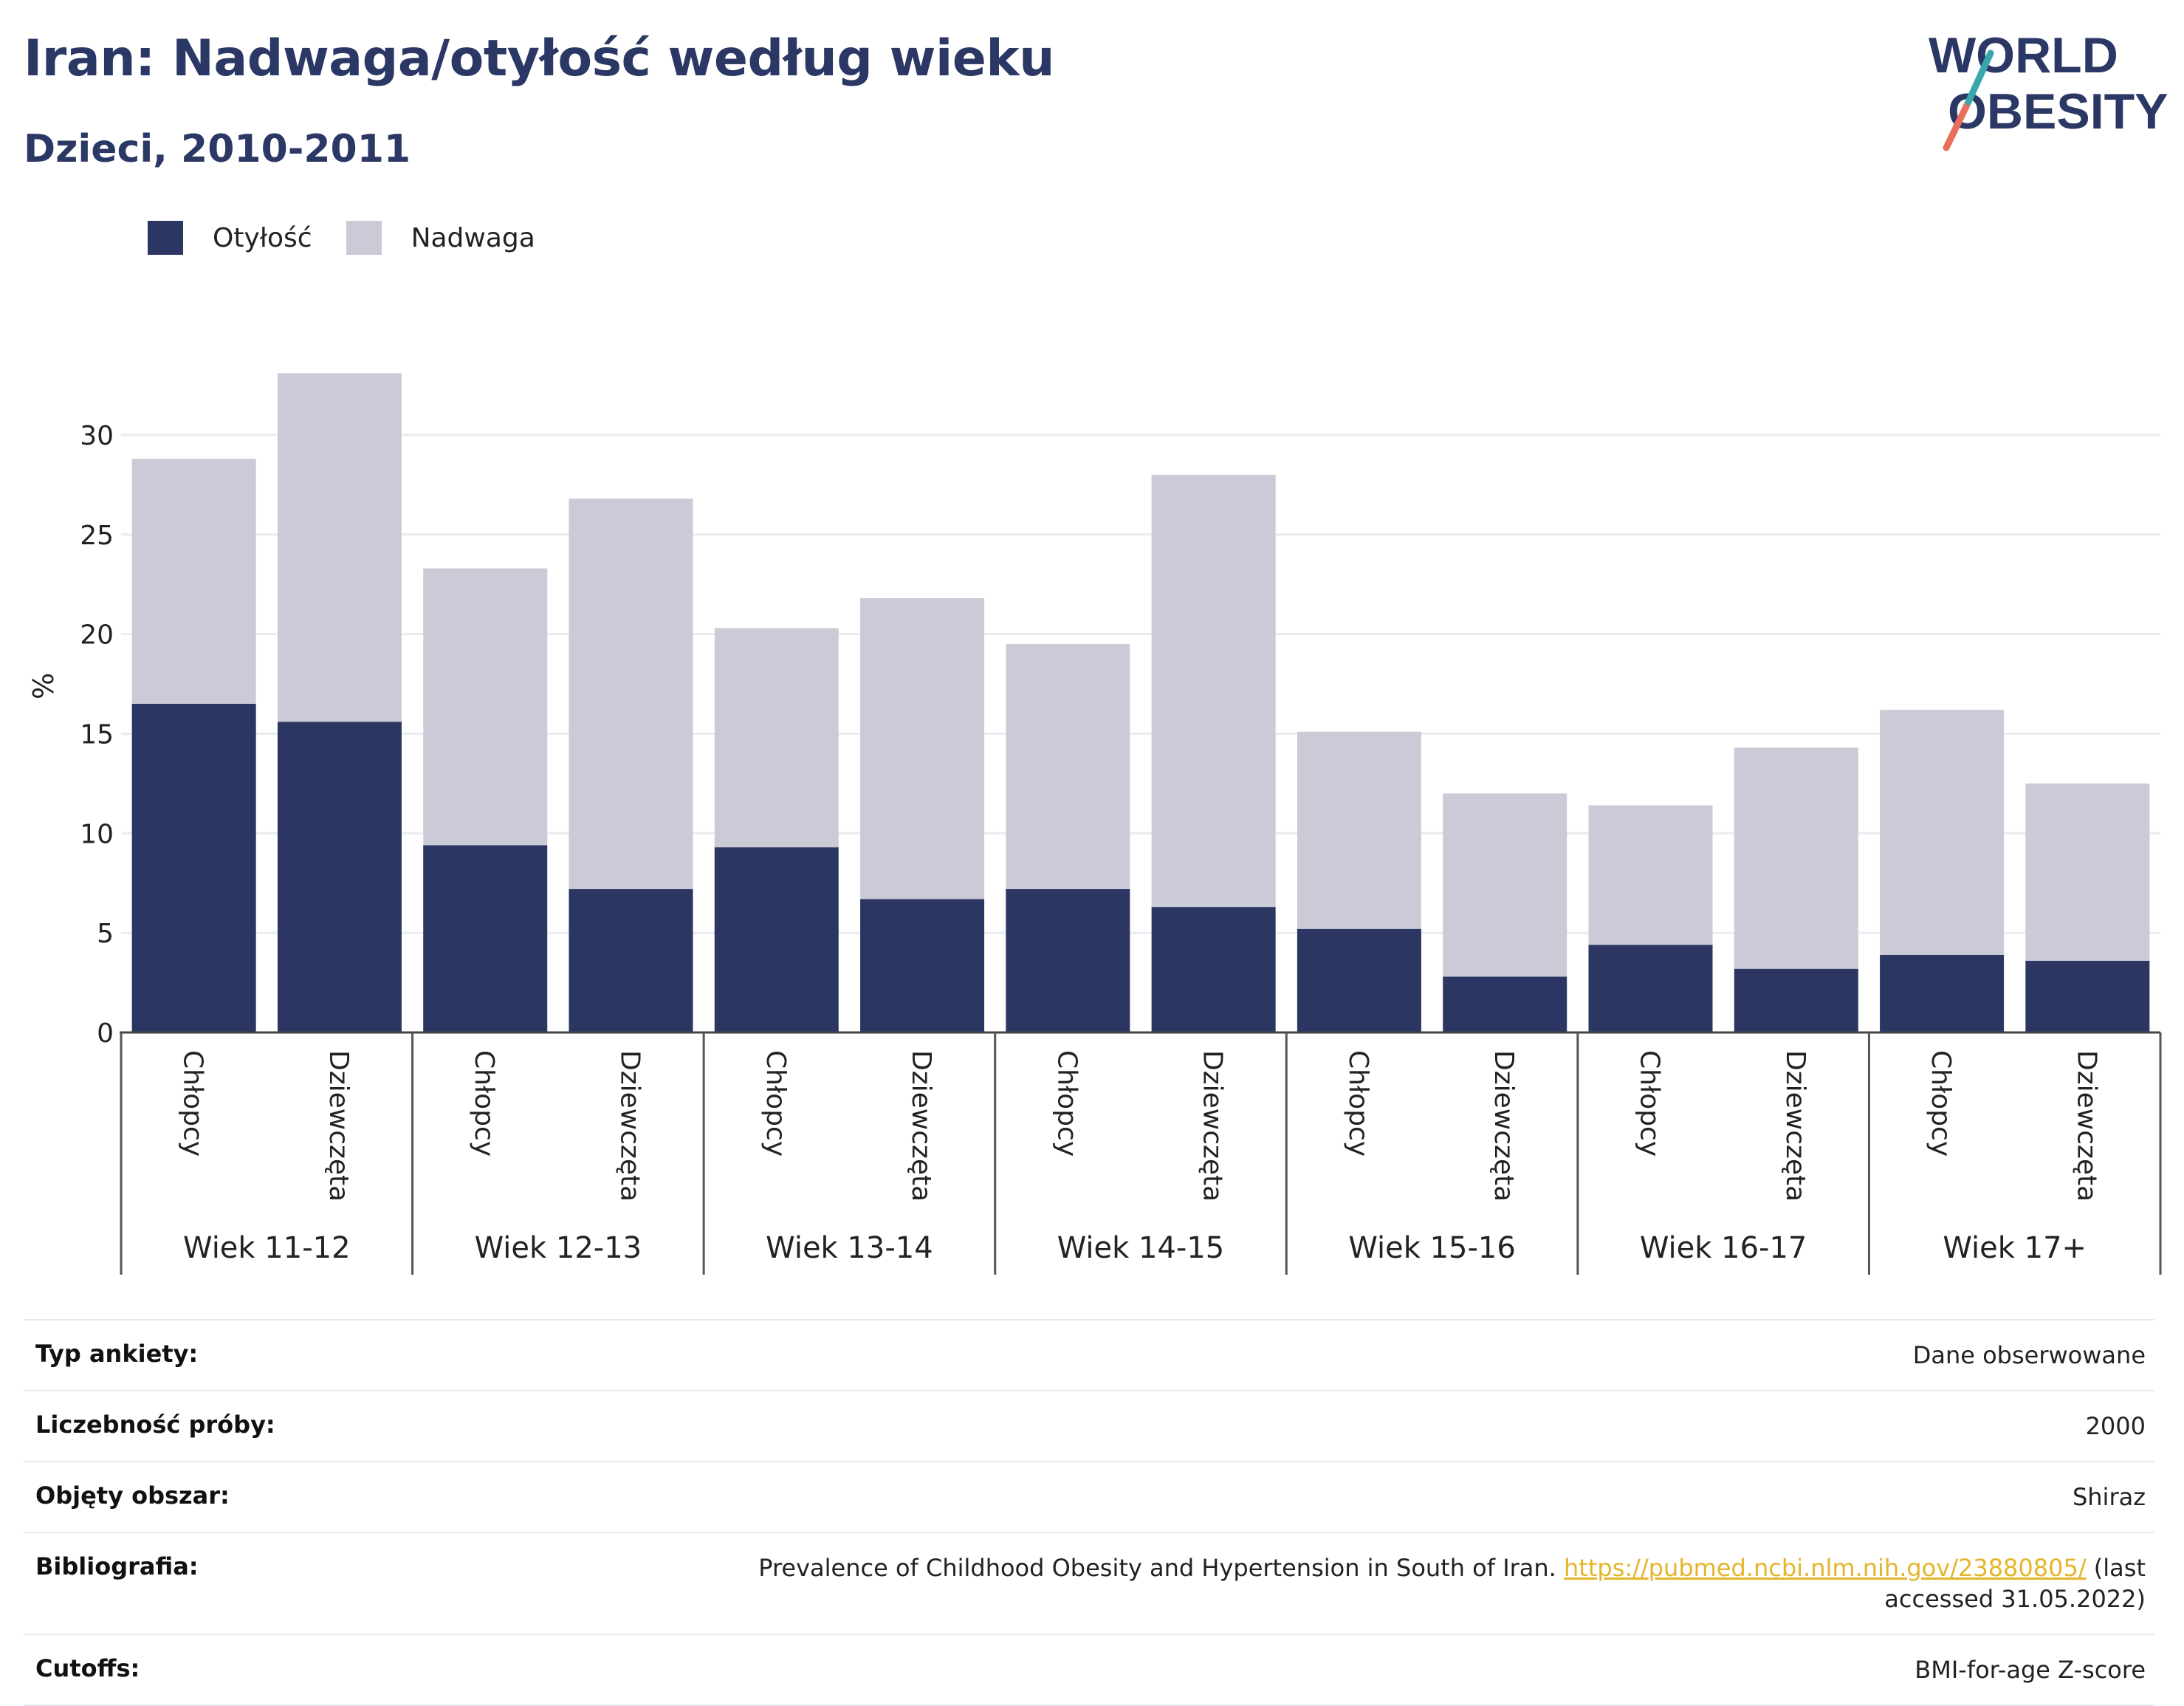 The width and height of the screenshot is (2184, 1706). Describe the element at coordinates (165, 238) in the screenshot. I see `legend-swatch-obesity` at that location.